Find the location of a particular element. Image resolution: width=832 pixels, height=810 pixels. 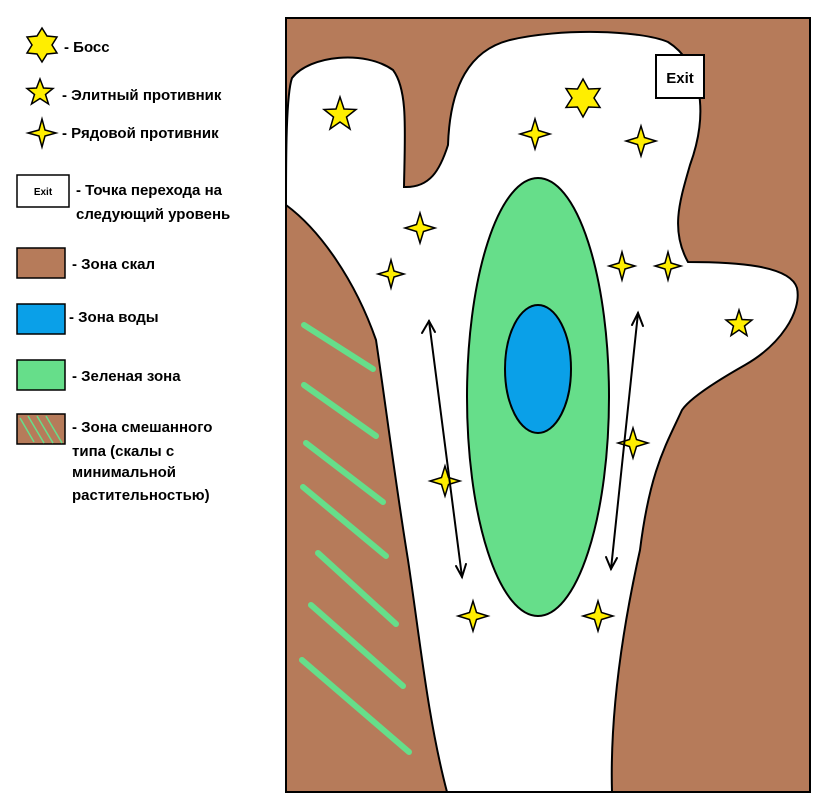

legend-mixed-label-line1: - Зона смешанного is located at coordinates (142, 427).